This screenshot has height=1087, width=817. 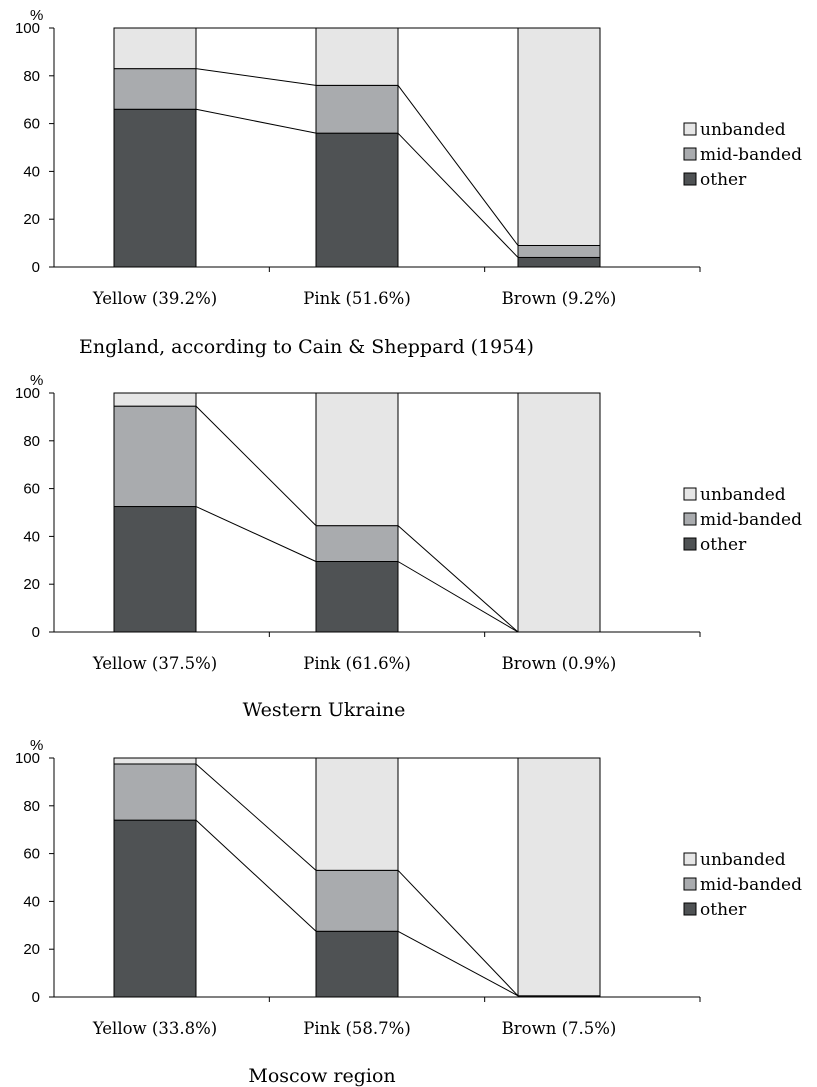 I want to click on x-category-label: Yellow (33.8%), so click(x=154, y=1028).